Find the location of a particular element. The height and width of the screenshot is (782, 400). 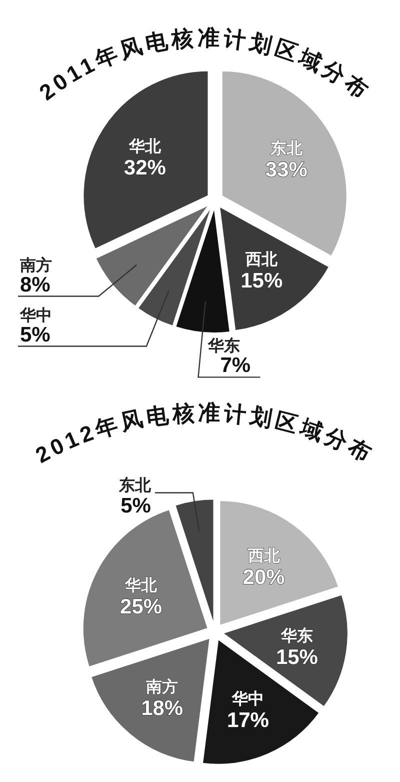

data-label: 8% is located at coordinates (35, 284).